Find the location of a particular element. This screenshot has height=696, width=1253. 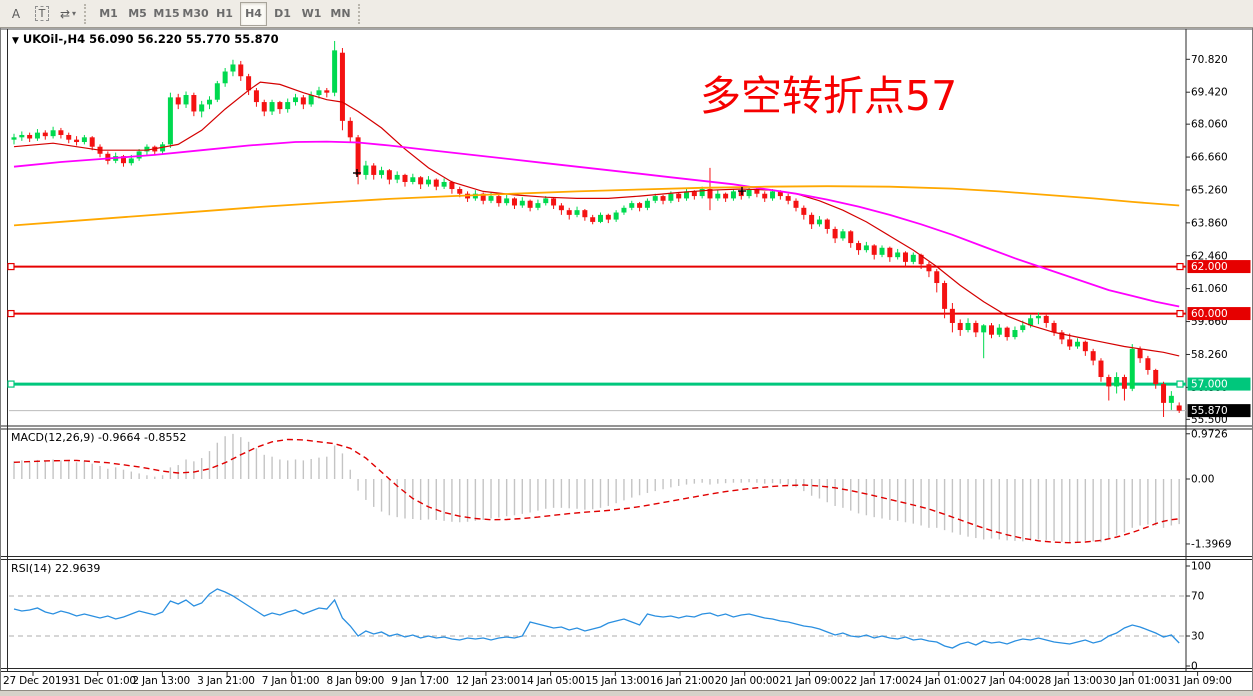

symbol-dropdown-icon: ▼ is located at coordinates (15, 41).